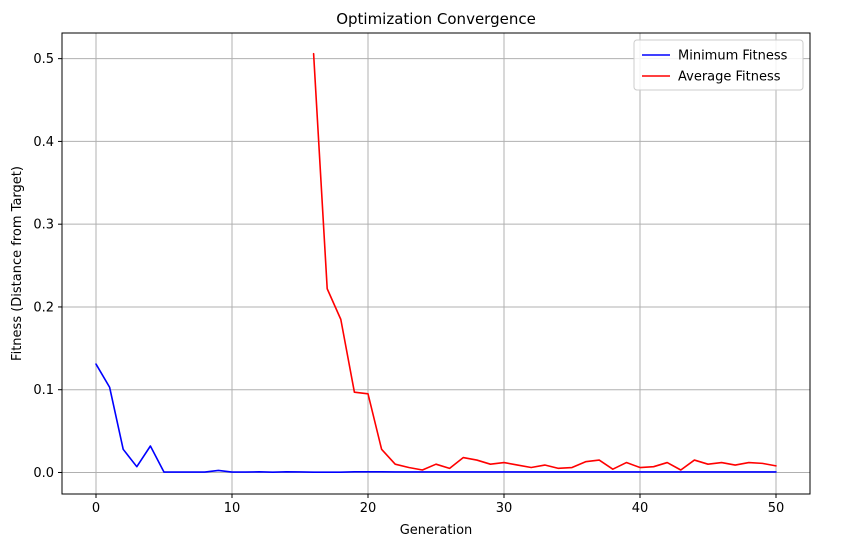 The height and width of the screenshot is (547, 846). Describe the element at coordinates (43, 390) in the screenshot. I see `y-tick-label: 0.1` at that location.